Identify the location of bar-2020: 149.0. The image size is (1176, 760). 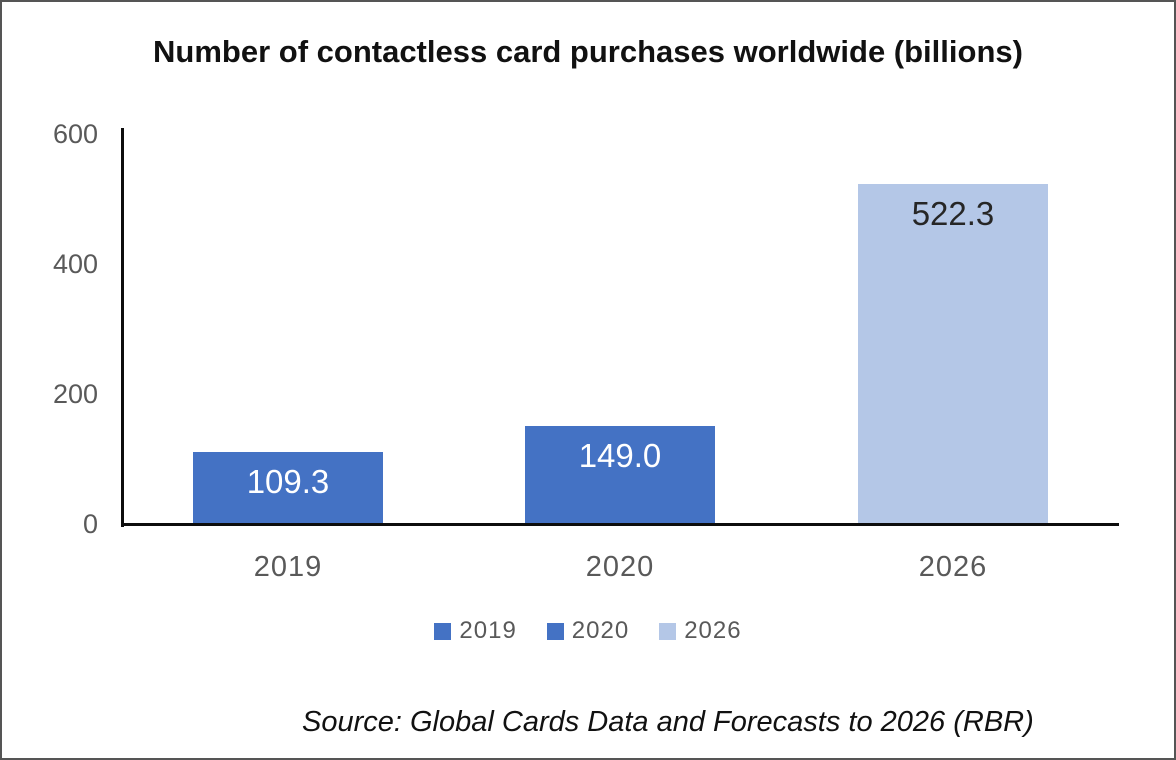
(620, 474).